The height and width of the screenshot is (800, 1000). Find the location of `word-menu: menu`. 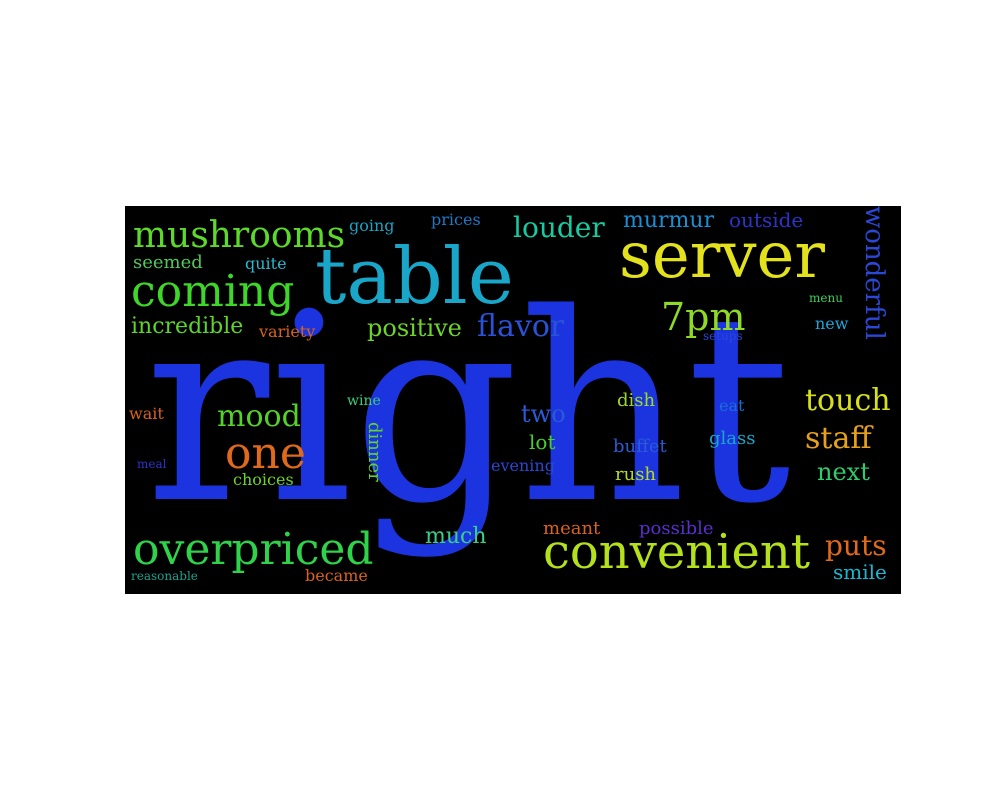

word-menu: menu is located at coordinates (826, 298).